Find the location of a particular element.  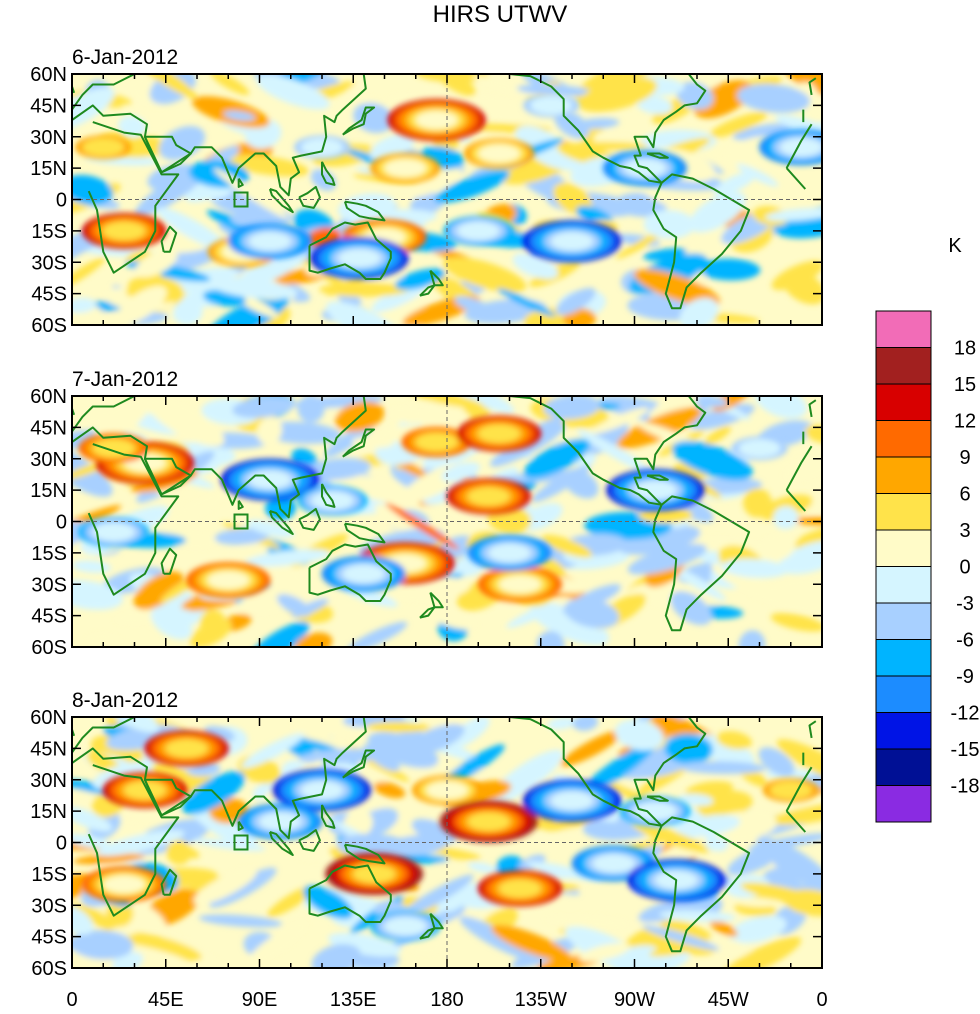

longitude-axis: 0 45E 90E 135E 180 135W 90W 45W 0 is located at coordinates (446, 1000).